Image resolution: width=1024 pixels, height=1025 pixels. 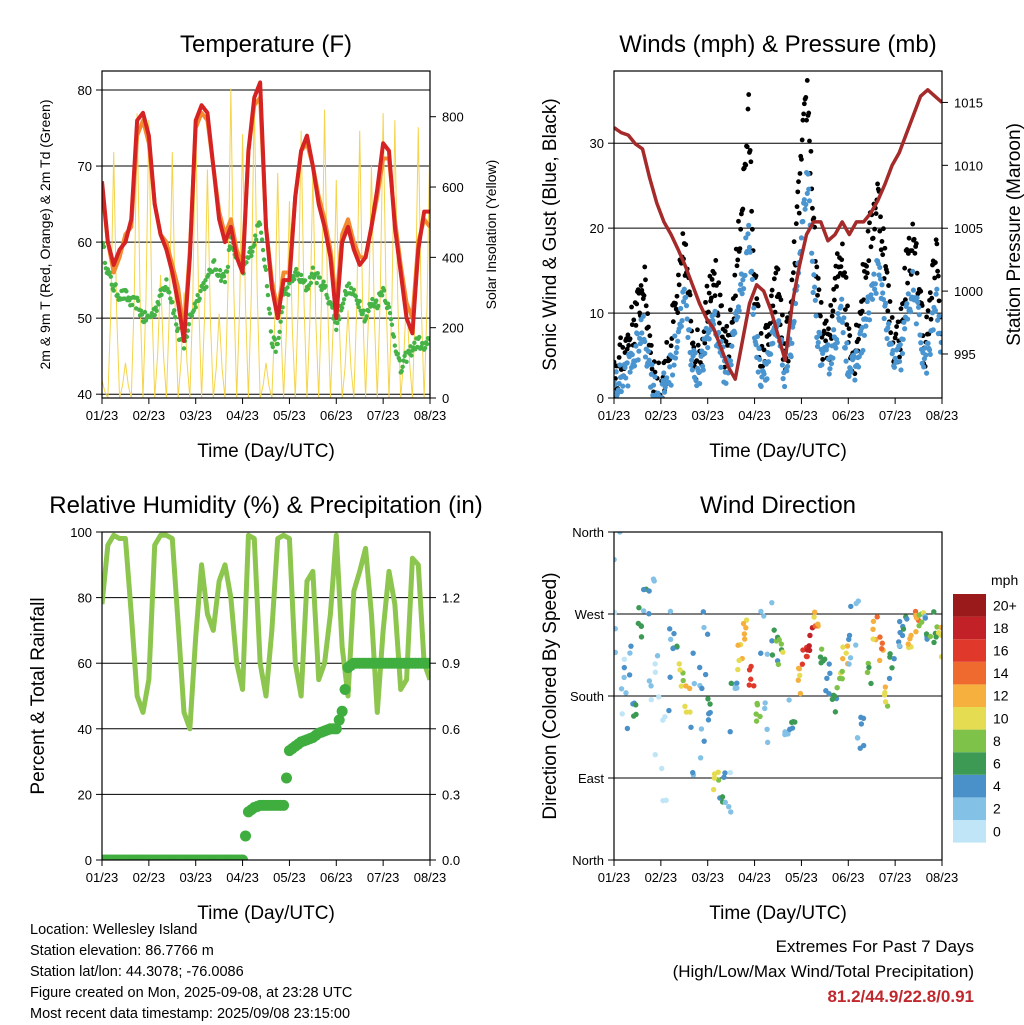 I want to click on series-solar-insolation, so click(x=266, y=243).